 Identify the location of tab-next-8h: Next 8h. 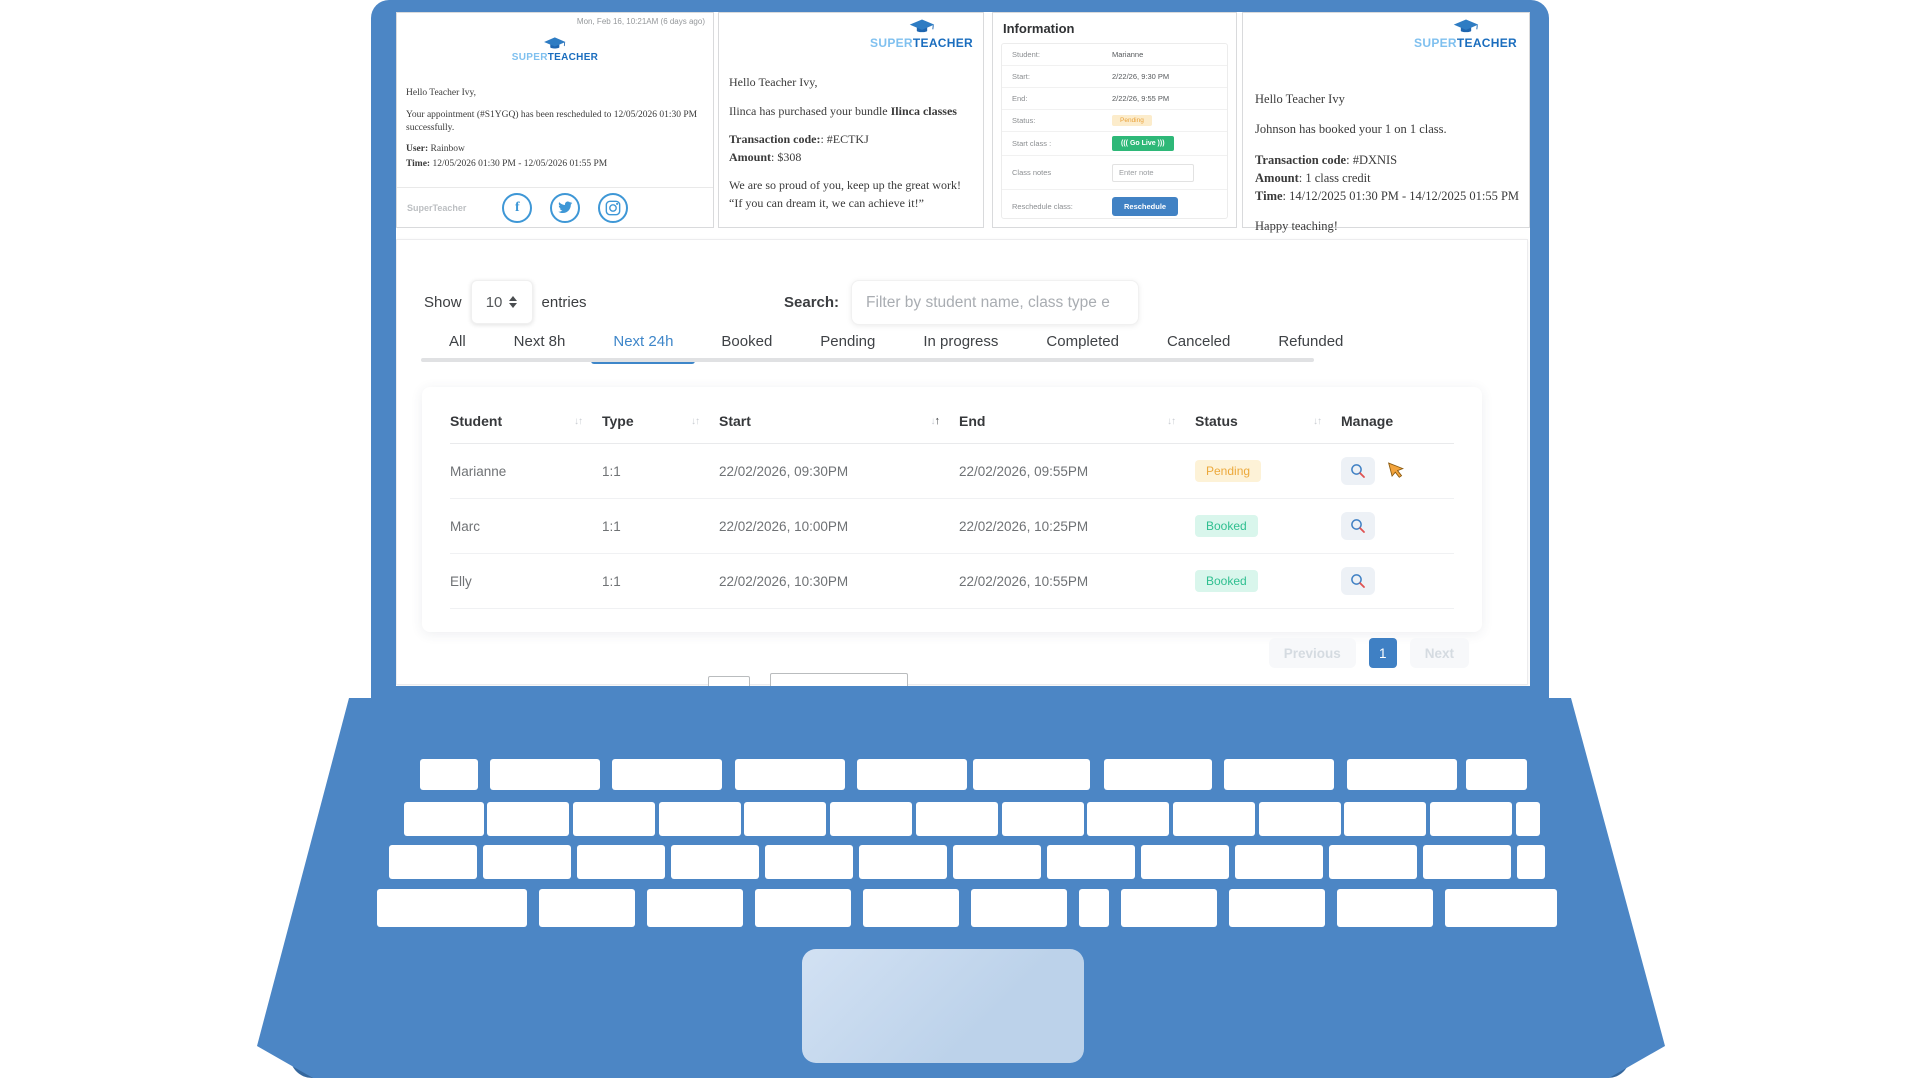
(539, 341).